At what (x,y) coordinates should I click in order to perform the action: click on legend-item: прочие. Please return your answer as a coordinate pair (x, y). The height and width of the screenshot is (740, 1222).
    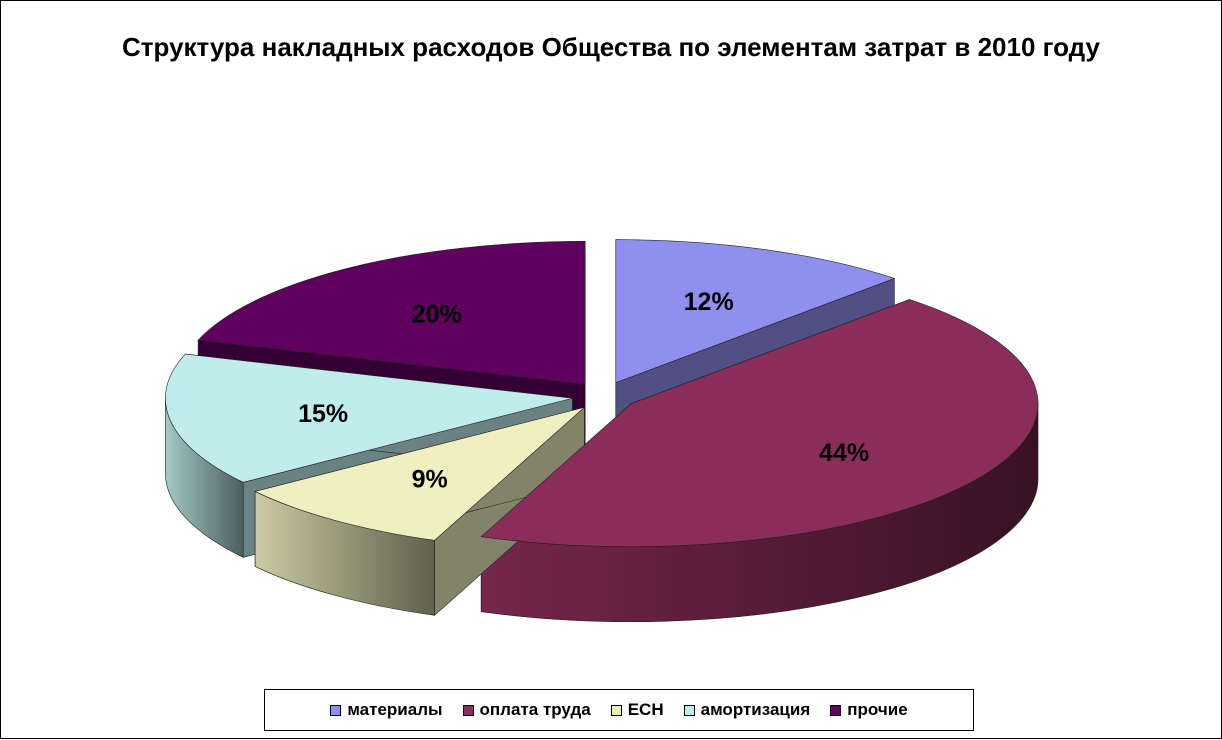
    Looking at the image, I should click on (869, 710).